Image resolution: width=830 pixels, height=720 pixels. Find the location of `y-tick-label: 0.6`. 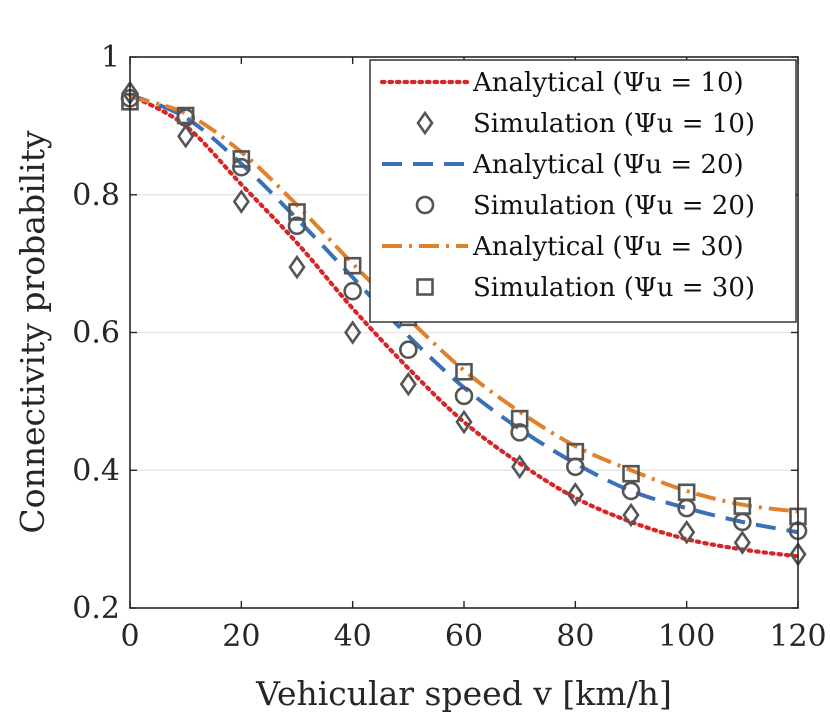

y-tick-label: 0.6 is located at coordinates (96, 333).